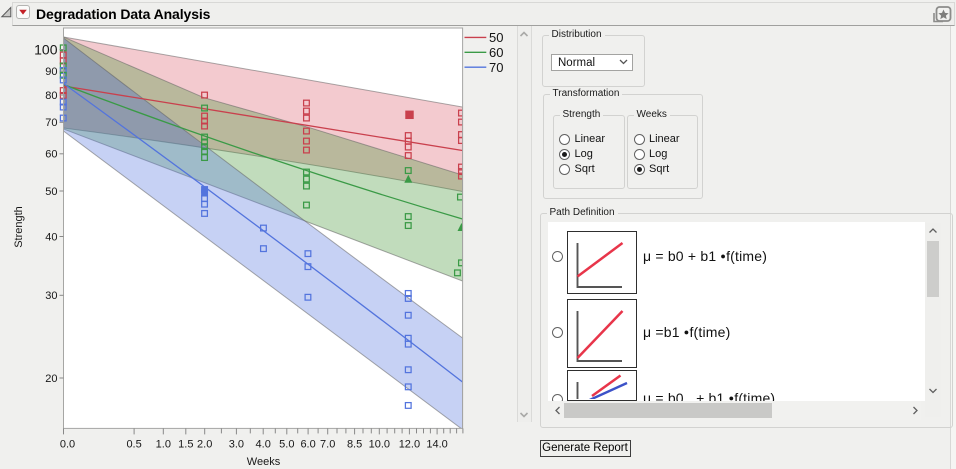  Describe the element at coordinates (51, 96) in the screenshot. I see `svg-text: 80` at that location.